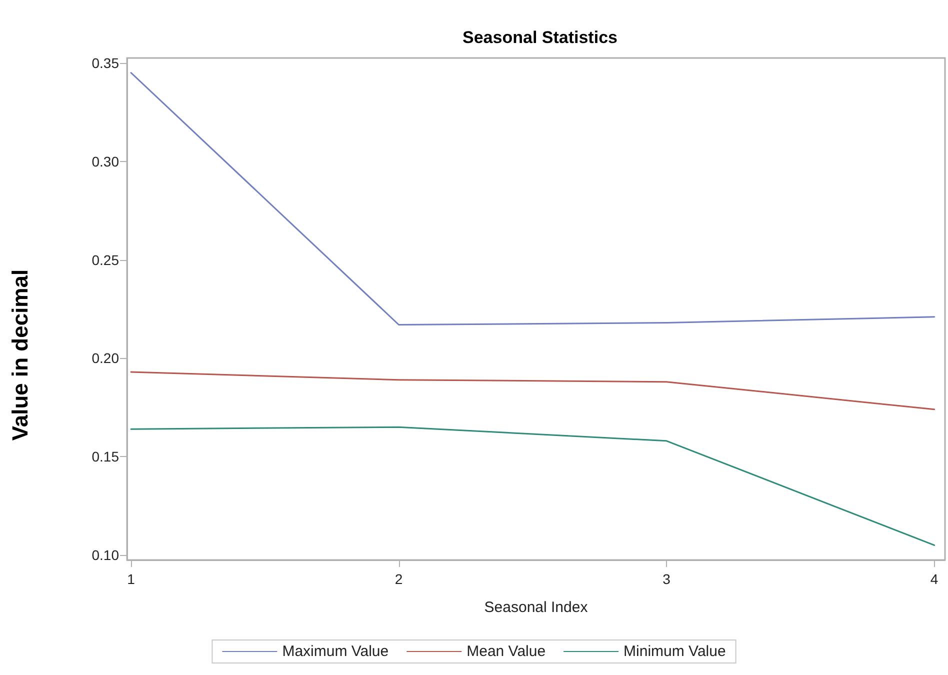 The image size is (948, 675). What do you see at coordinates (335, 651) in the screenshot?
I see `legend-label: Maximum Value` at bounding box center [335, 651].